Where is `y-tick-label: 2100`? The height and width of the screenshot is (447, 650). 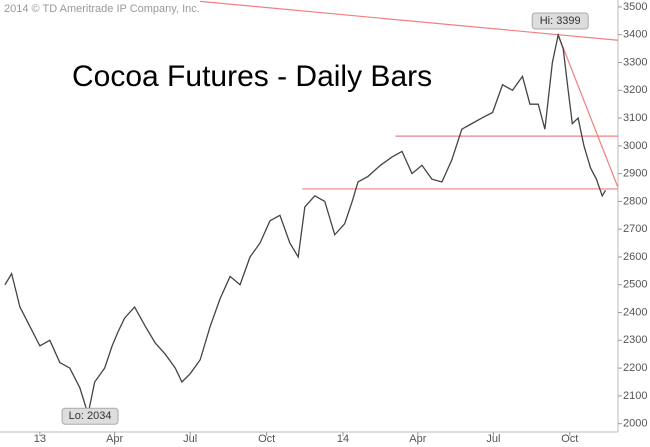 y-tick-label: 2100 is located at coordinates (635, 396).